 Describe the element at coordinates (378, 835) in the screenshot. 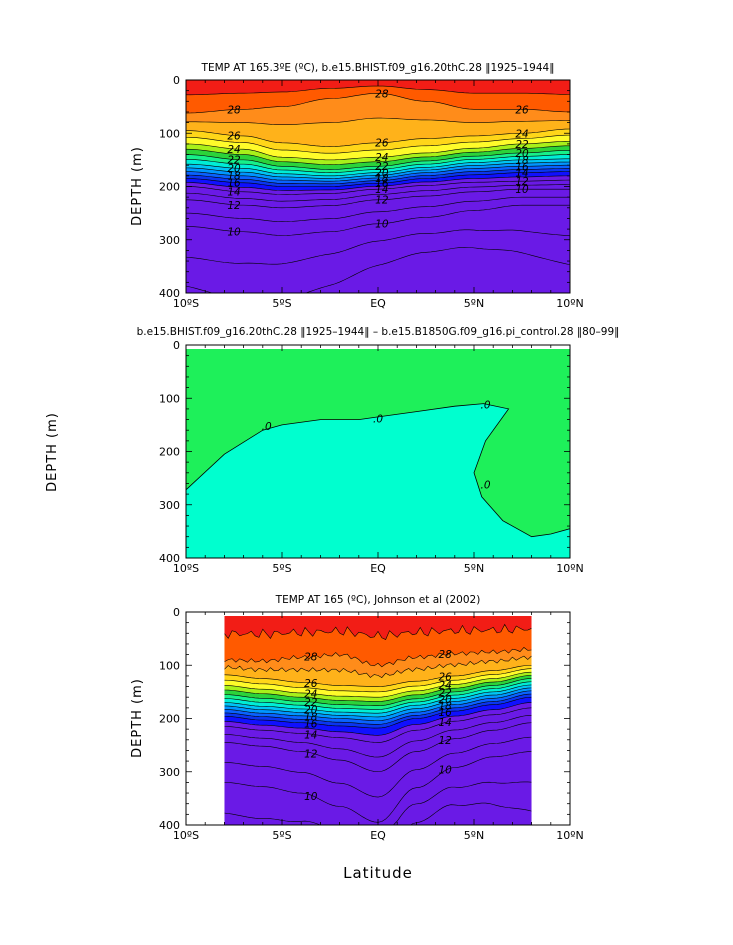

I see `x-tick-label: EQ` at that location.